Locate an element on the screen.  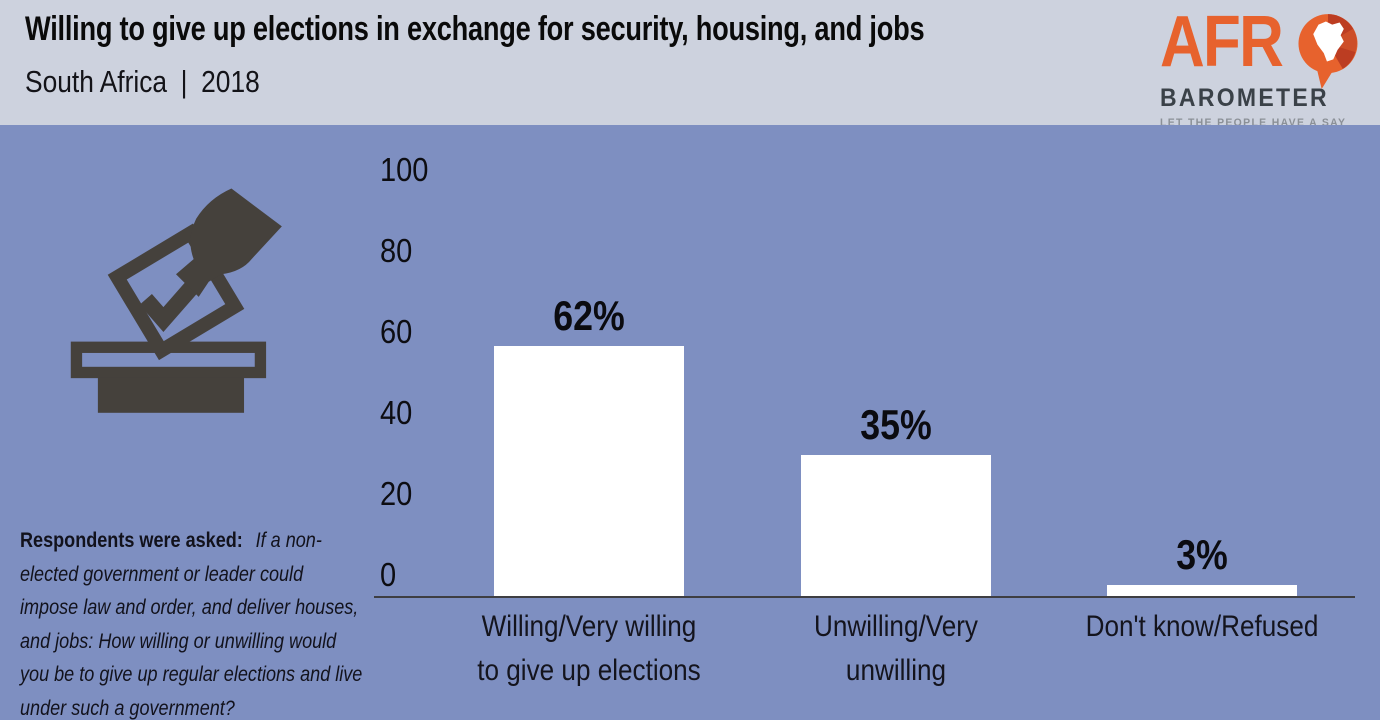
africa-speech-bubble-icon is located at coordinates (1328, 51).